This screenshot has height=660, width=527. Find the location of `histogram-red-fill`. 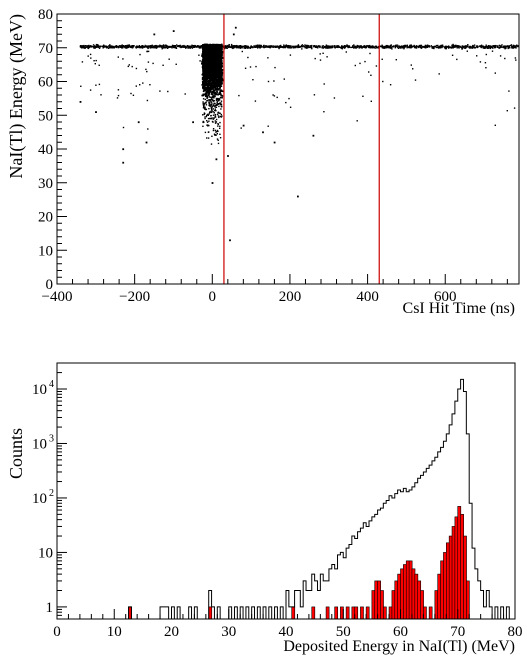

histogram-red-fill is located at coordinates (299, 563).